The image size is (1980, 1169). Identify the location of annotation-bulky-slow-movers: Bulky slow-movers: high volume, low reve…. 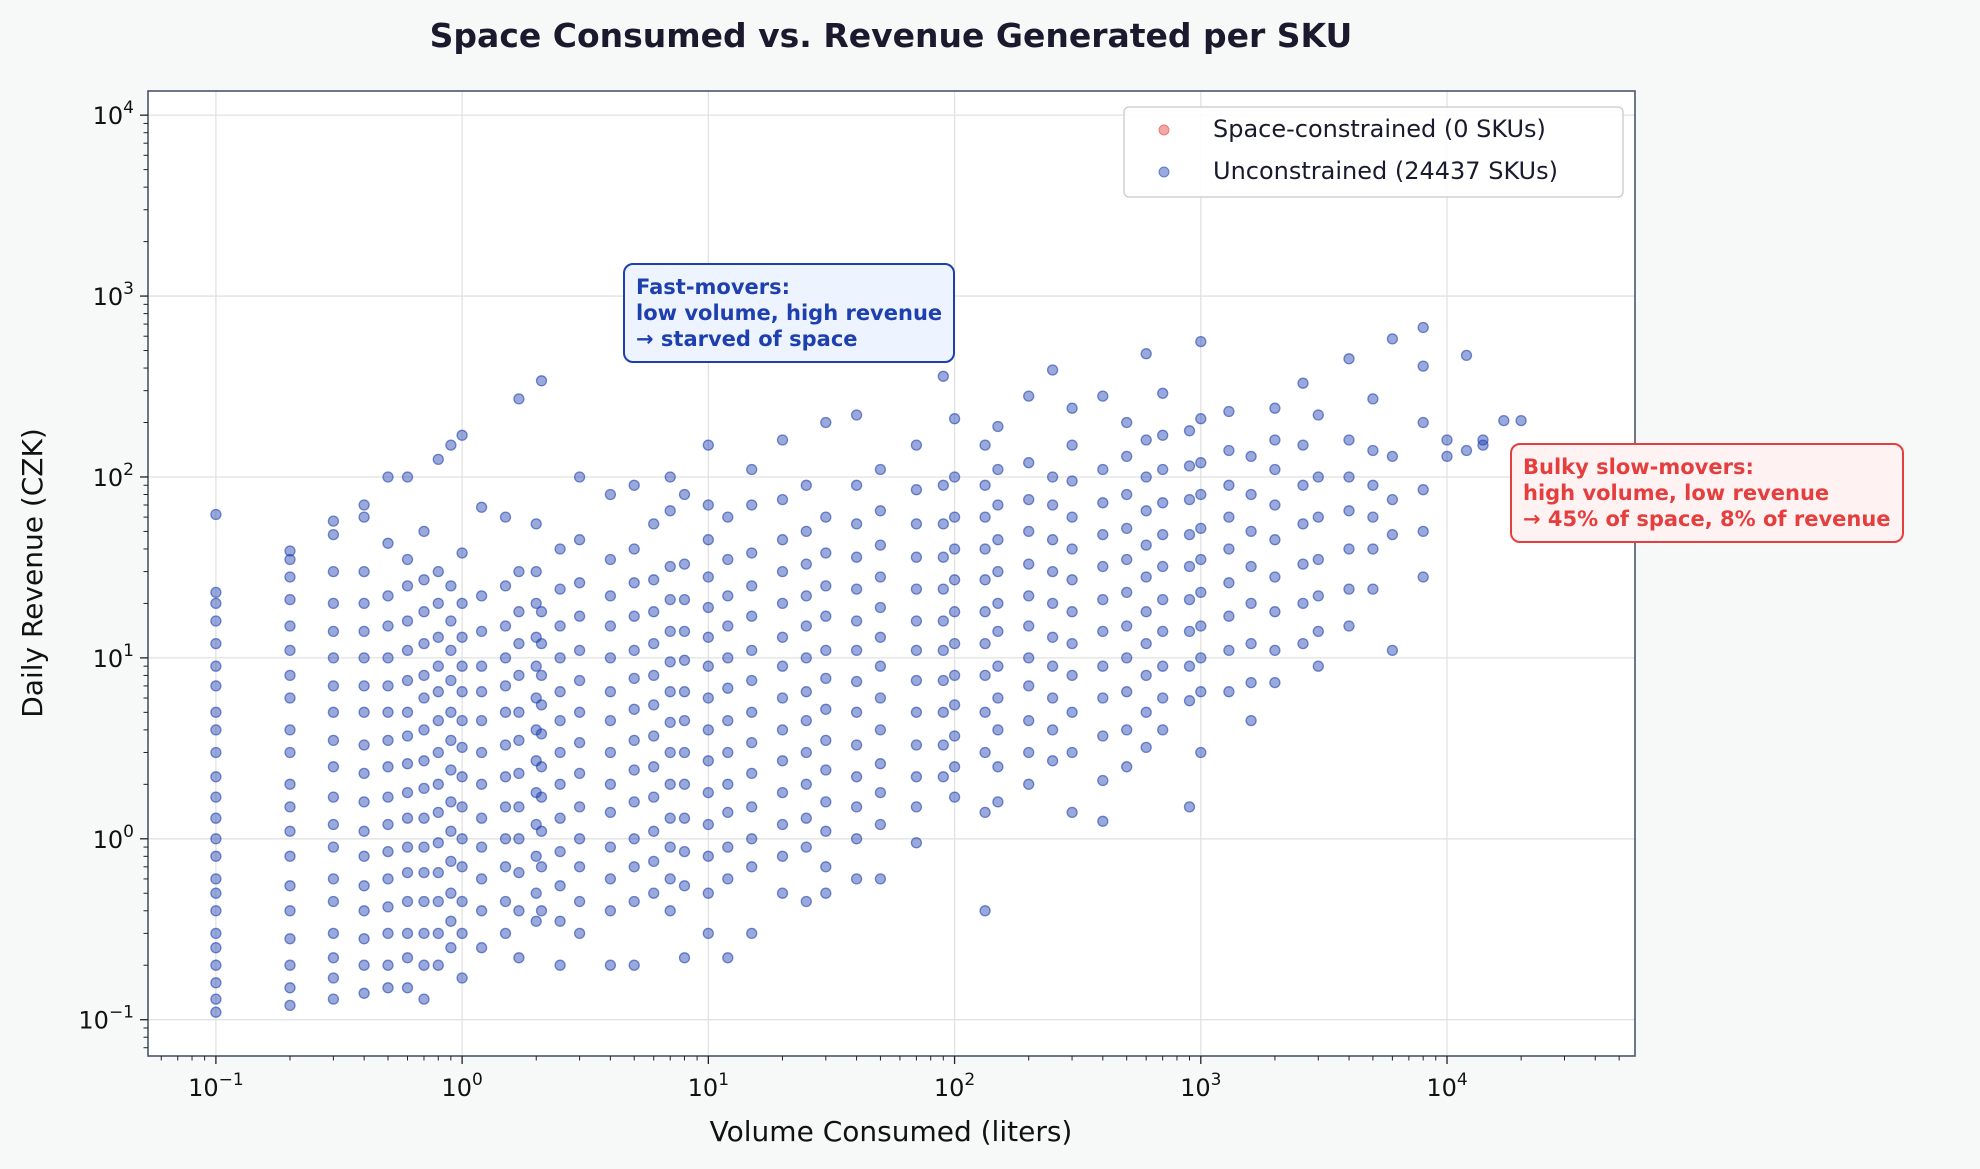
(1707, 493).